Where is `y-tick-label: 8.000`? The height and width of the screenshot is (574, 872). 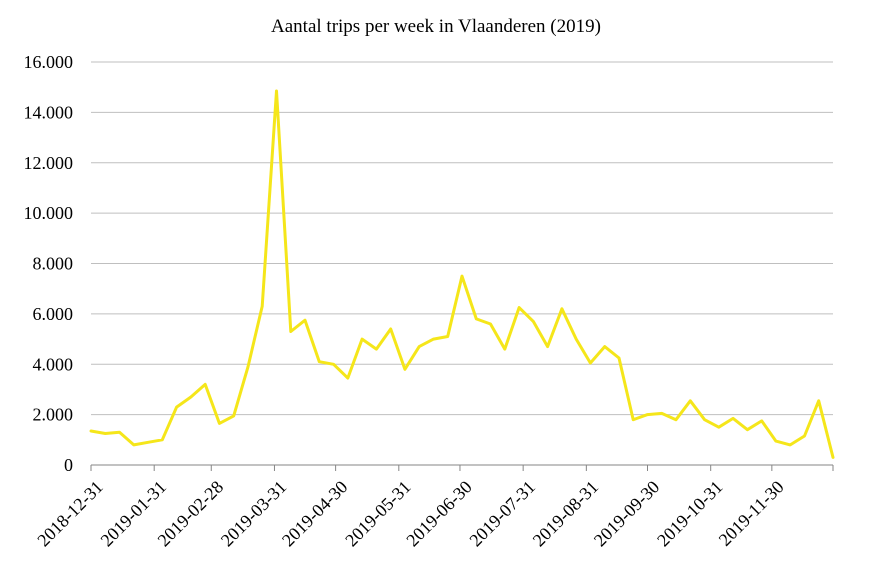 y-tick-label: 8.000 is located at coordinates (53, 264).